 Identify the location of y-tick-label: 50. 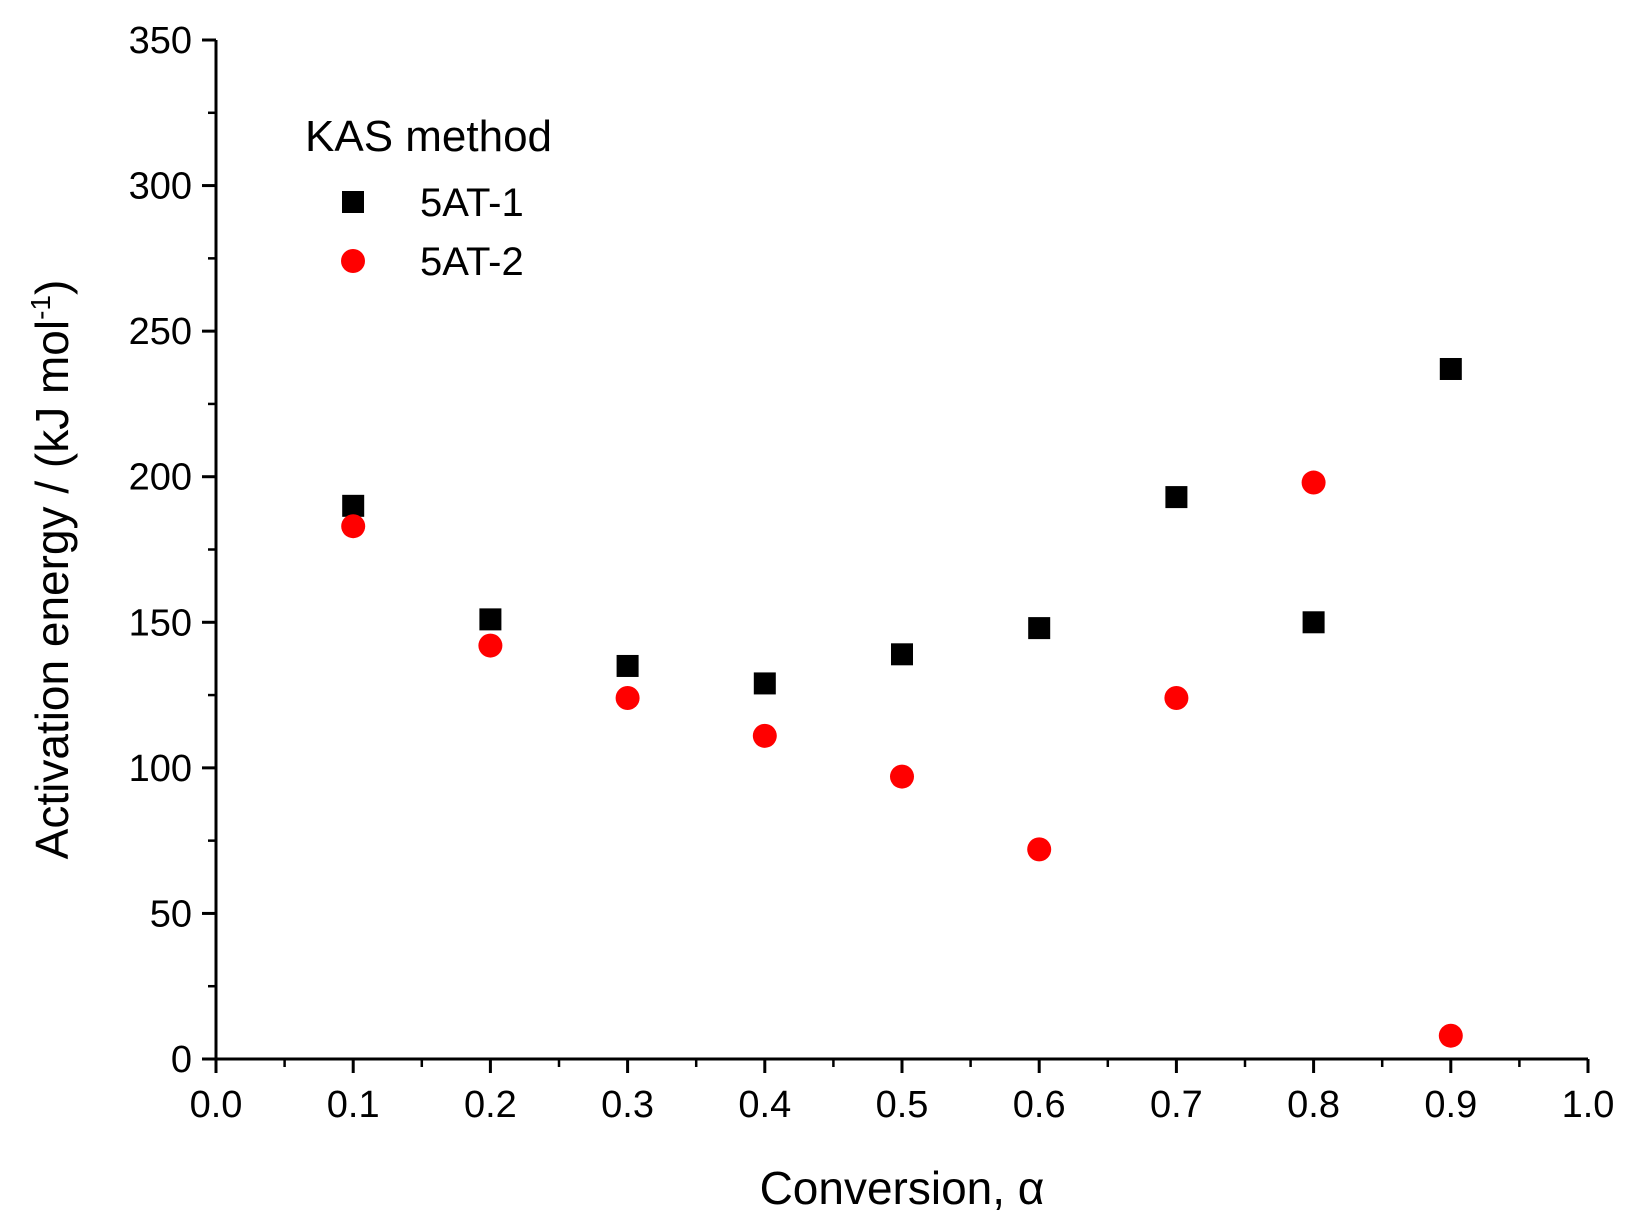
(171, 914).